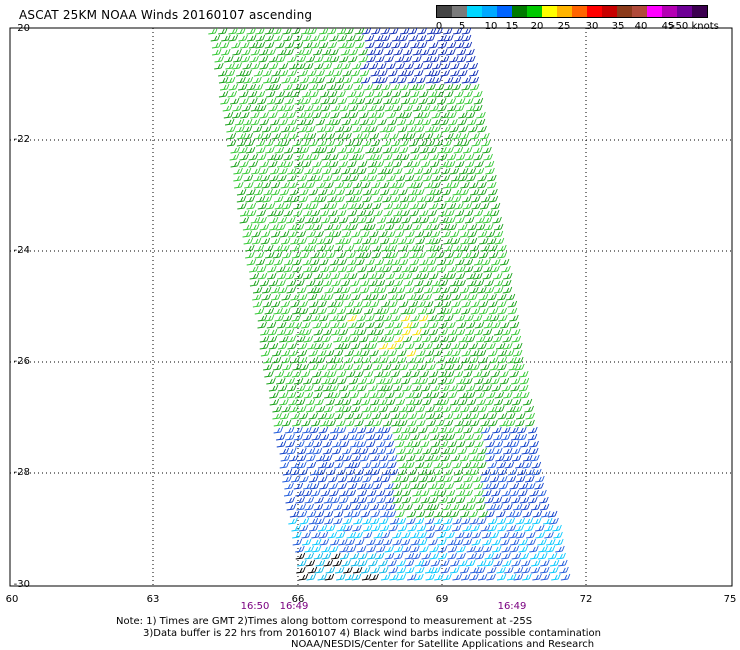  What do you see at coordinates (153, 599) in the screenshot?
I see `x-label-63: 63` at bounding box center [153, 599].